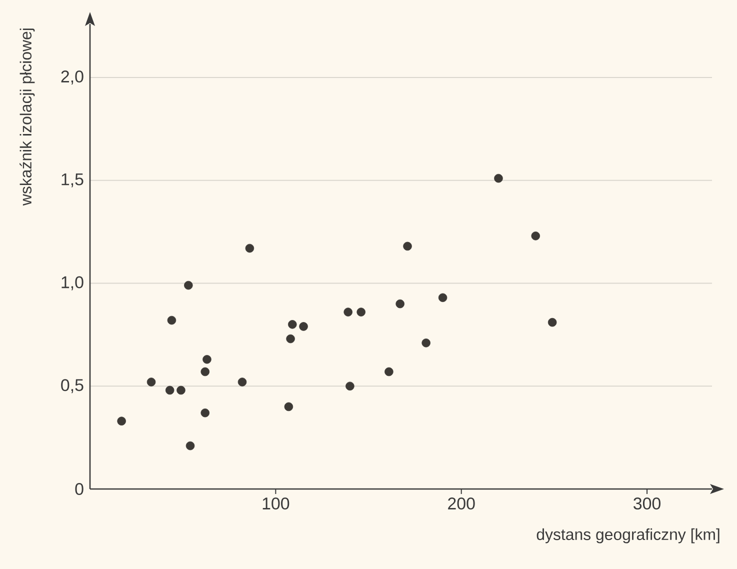 This screenshot has width=737, height=569. What do you see at coordinates (73, 180) in the screenshot?
I see `y-tick-label: 1,5` at bounding box center [73, 180].